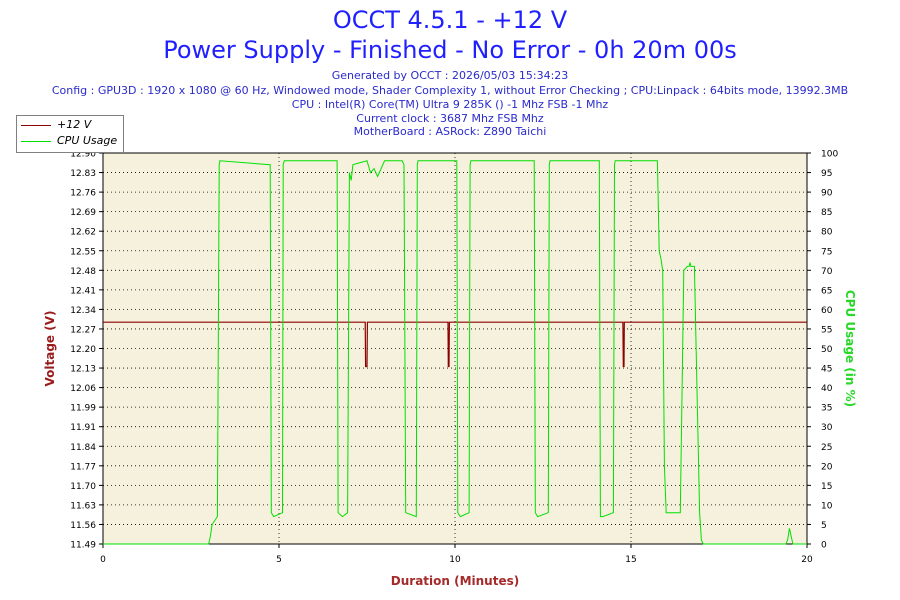  What do you see at coordinates (103, 560) in the screenshot?
I see `x-tick-label: 0` at bounding box center [103, 560].